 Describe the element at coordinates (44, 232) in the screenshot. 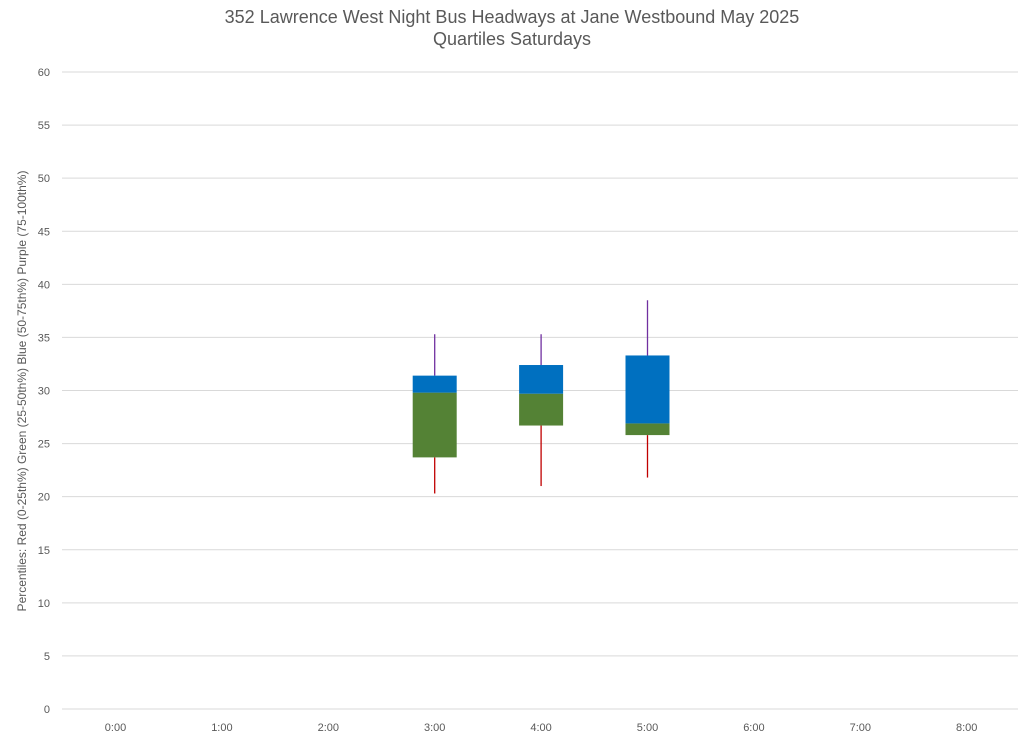

I see `y-tick-label: 45` at that location.